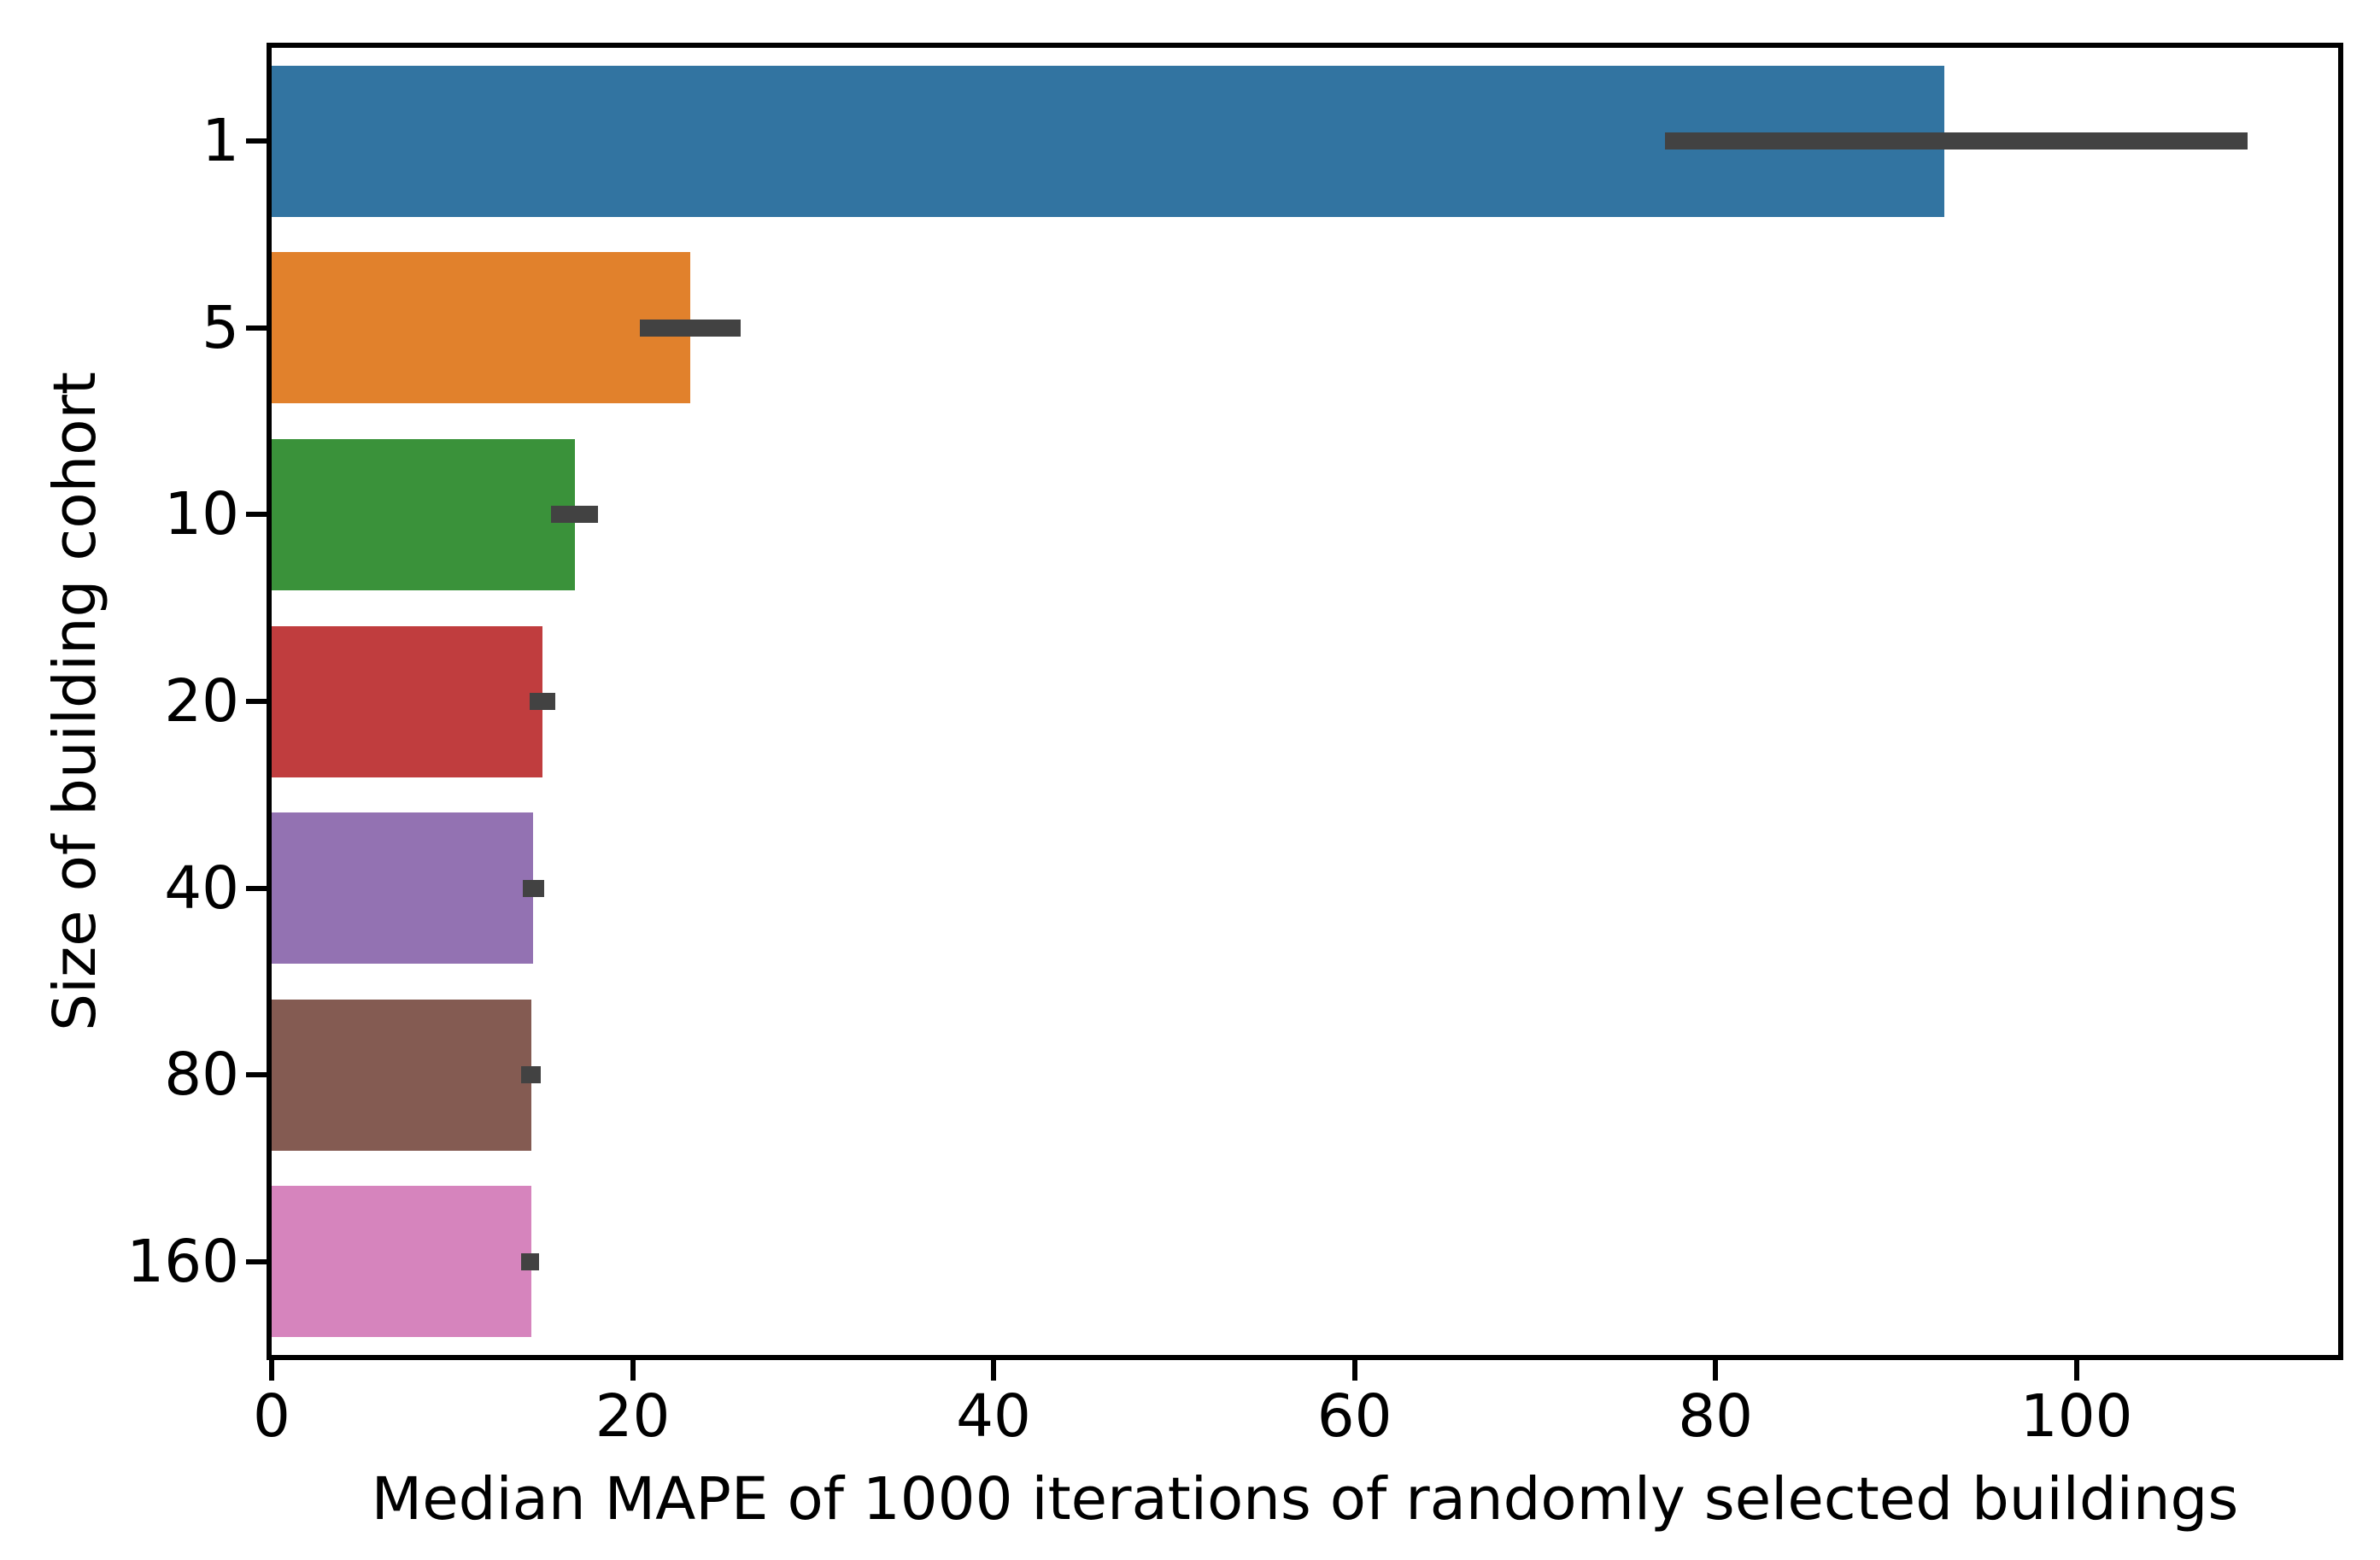 The height and width of the screenshot is (1560, 2380). I want to click on x-tick-label: 60, so click(1354, 1416).